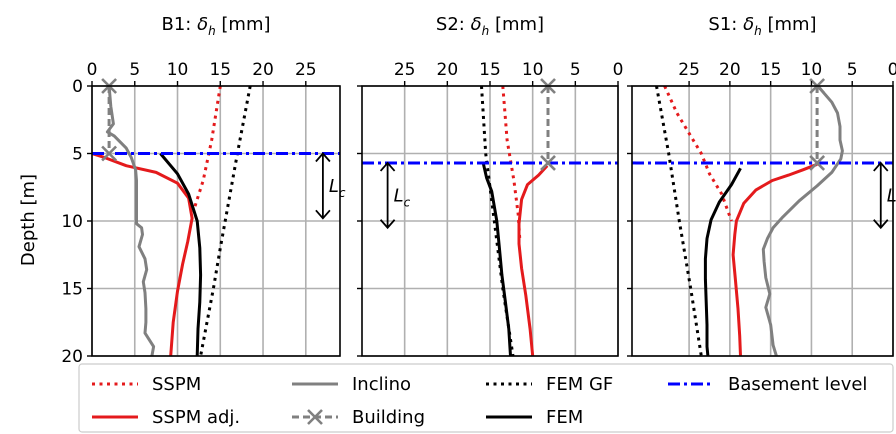 Image resolution: width=896 pixels, height=434 pixels. Describe the element at coordinates (797, 384) in the screenshot. I see `legend-label: Basement level` at that location.